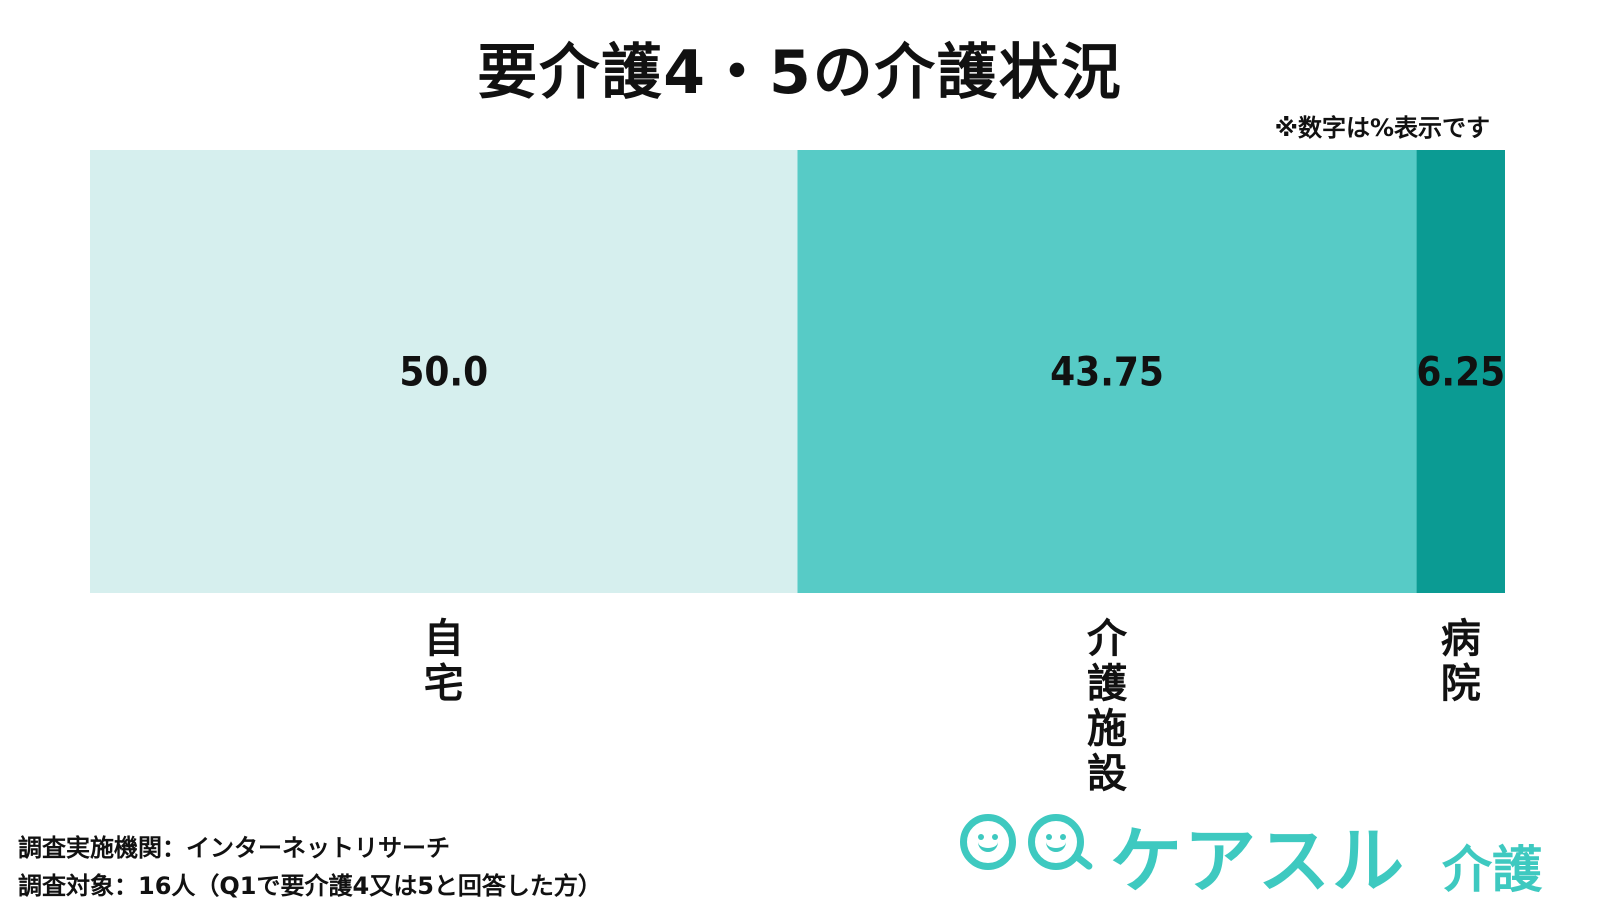  I want to click on chart-title: 要介護4・5の介護状況, so click(800, 73).